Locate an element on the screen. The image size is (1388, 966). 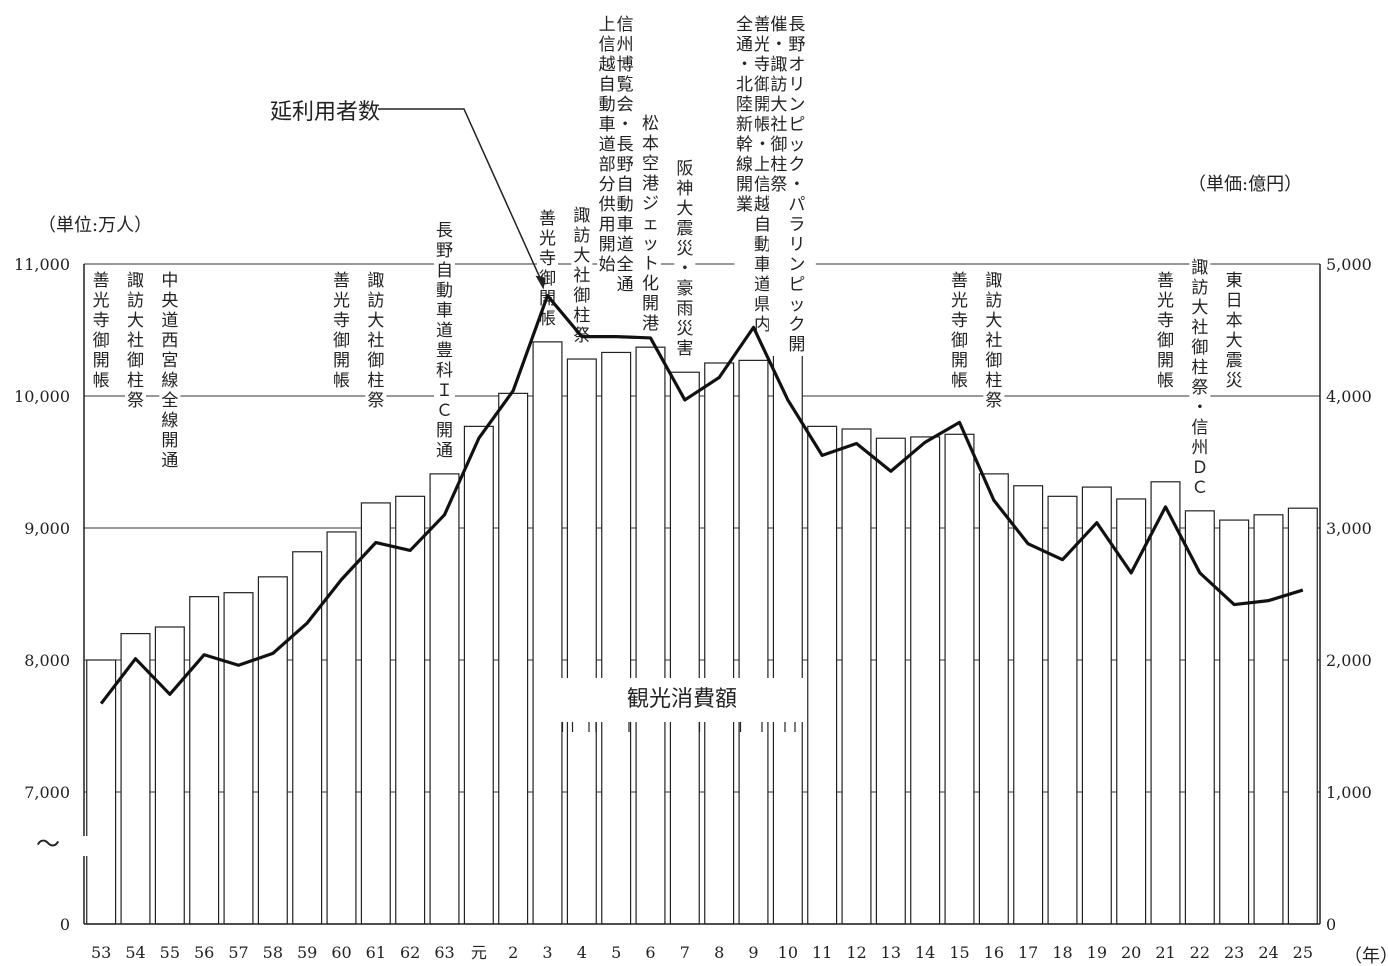
x-tick-label: 16 is located at coordinates (994, 952).